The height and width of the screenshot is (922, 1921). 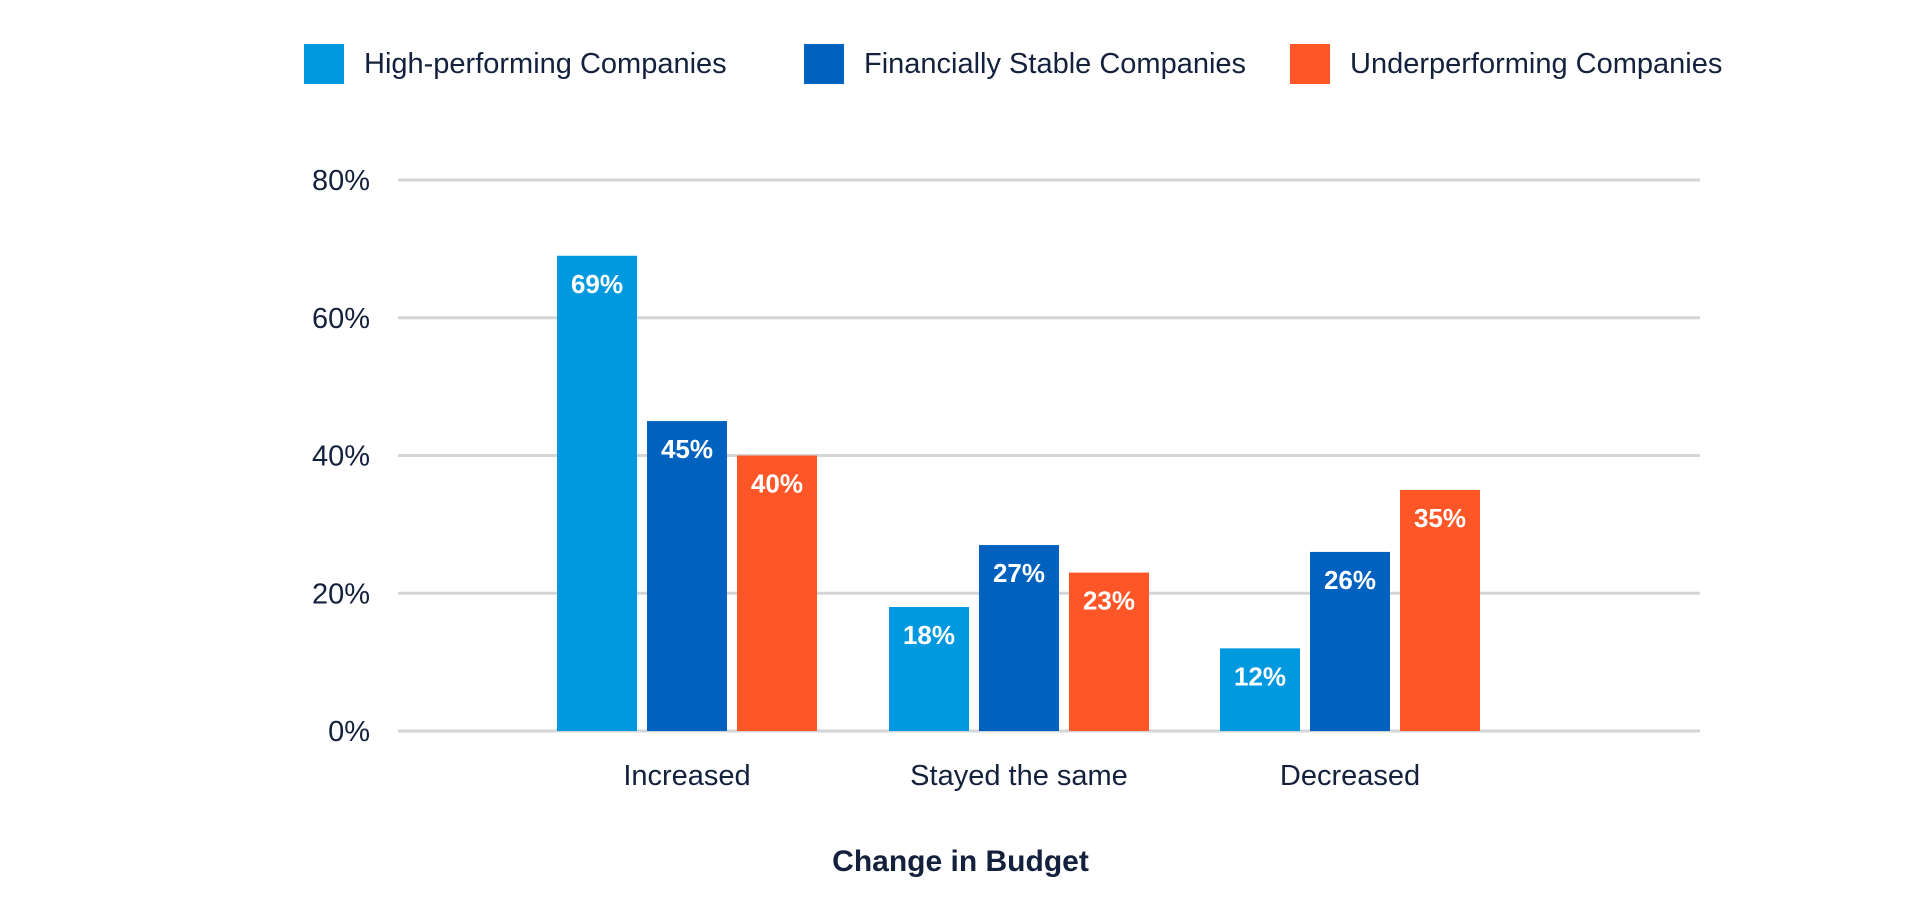 I want to click on data-label: 27%, so click(x=1019, y=573).